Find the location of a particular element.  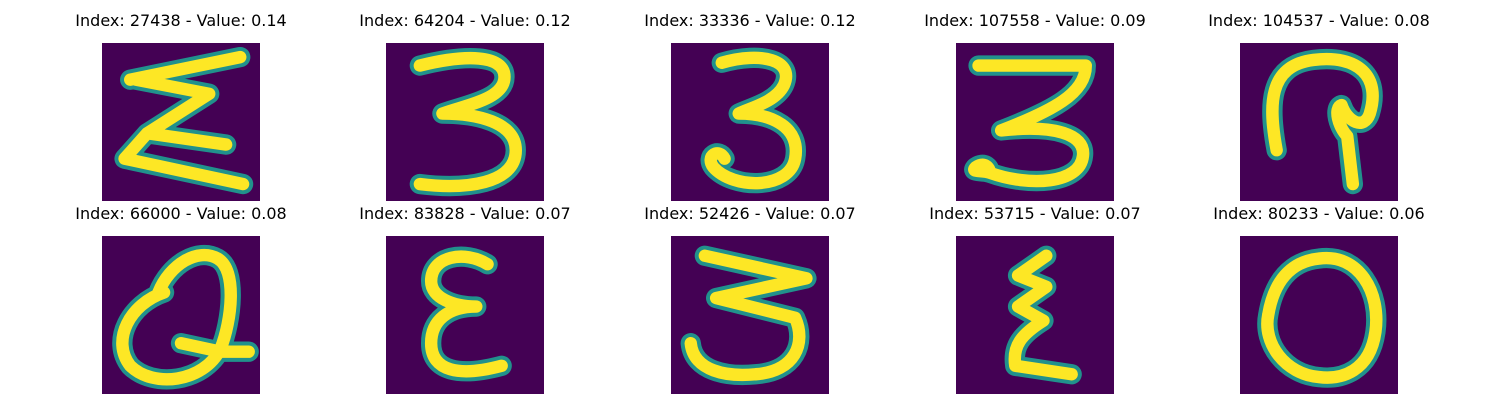

panel-4: Index: 107558 - Value: 0.09 is located at coordinates (1035, 104).